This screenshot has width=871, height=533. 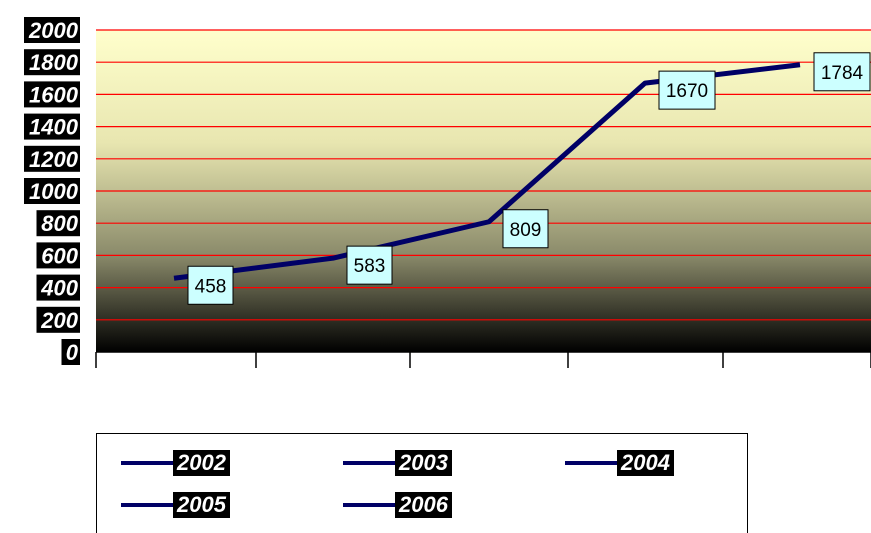 I want to click on y-tick-label: 600, so click(x=59, y=255).